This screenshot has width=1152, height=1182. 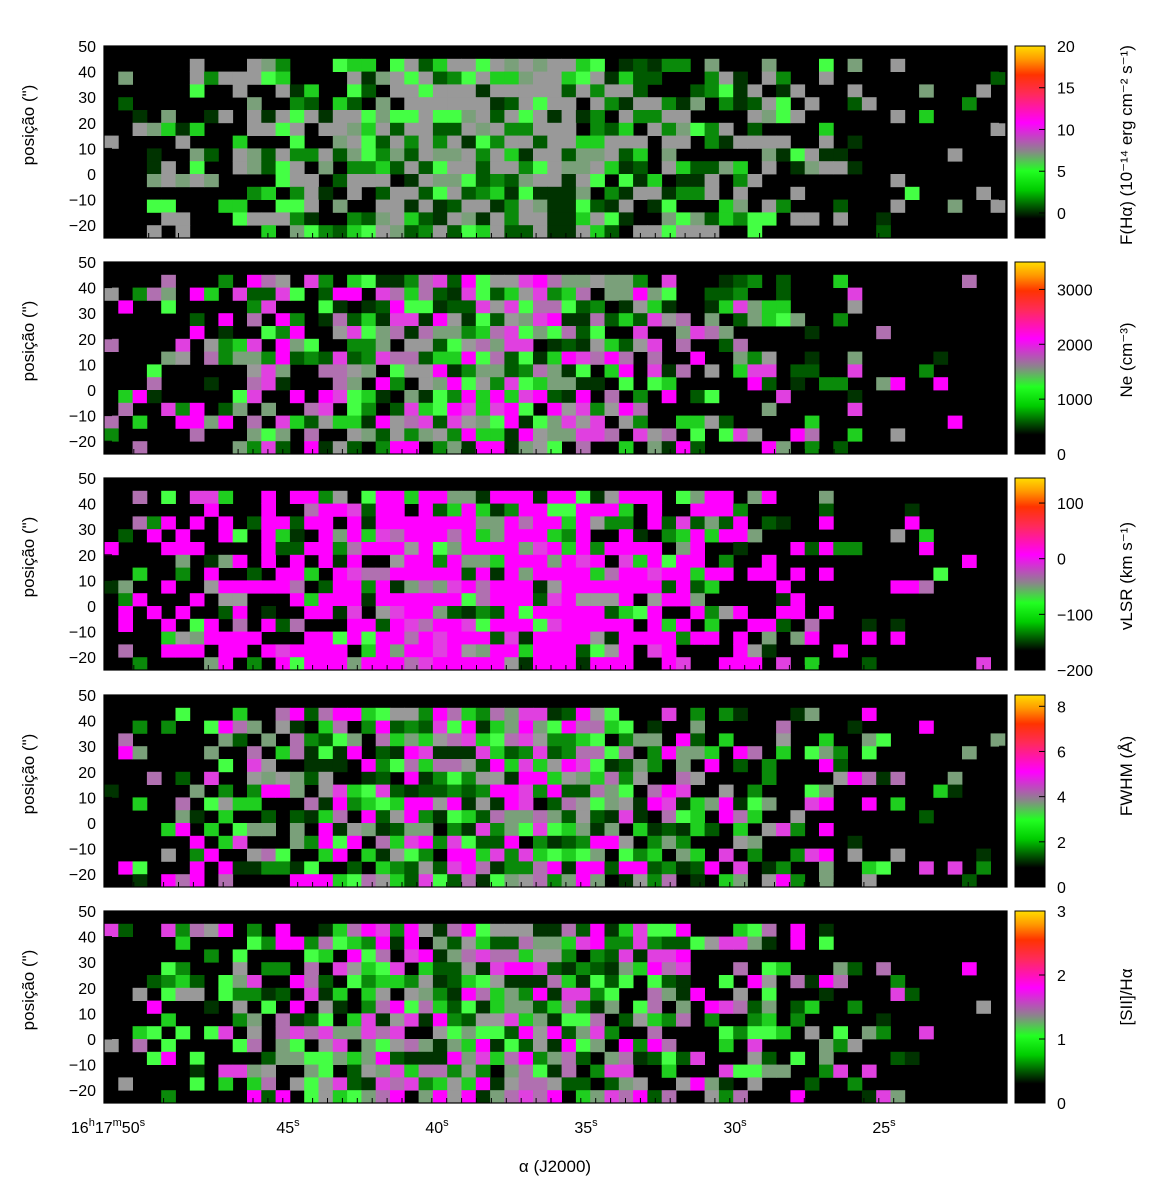 What do you see at coordinates (91, 391) in the screenshot?
I see `y-tick-label: 0` at bounding box center [91, 391].